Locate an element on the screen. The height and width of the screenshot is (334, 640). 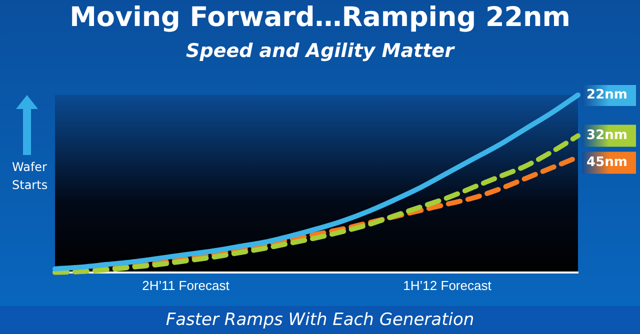
chart-subtitle: Speed and Agility Matter is located at coordinates (320, 51).